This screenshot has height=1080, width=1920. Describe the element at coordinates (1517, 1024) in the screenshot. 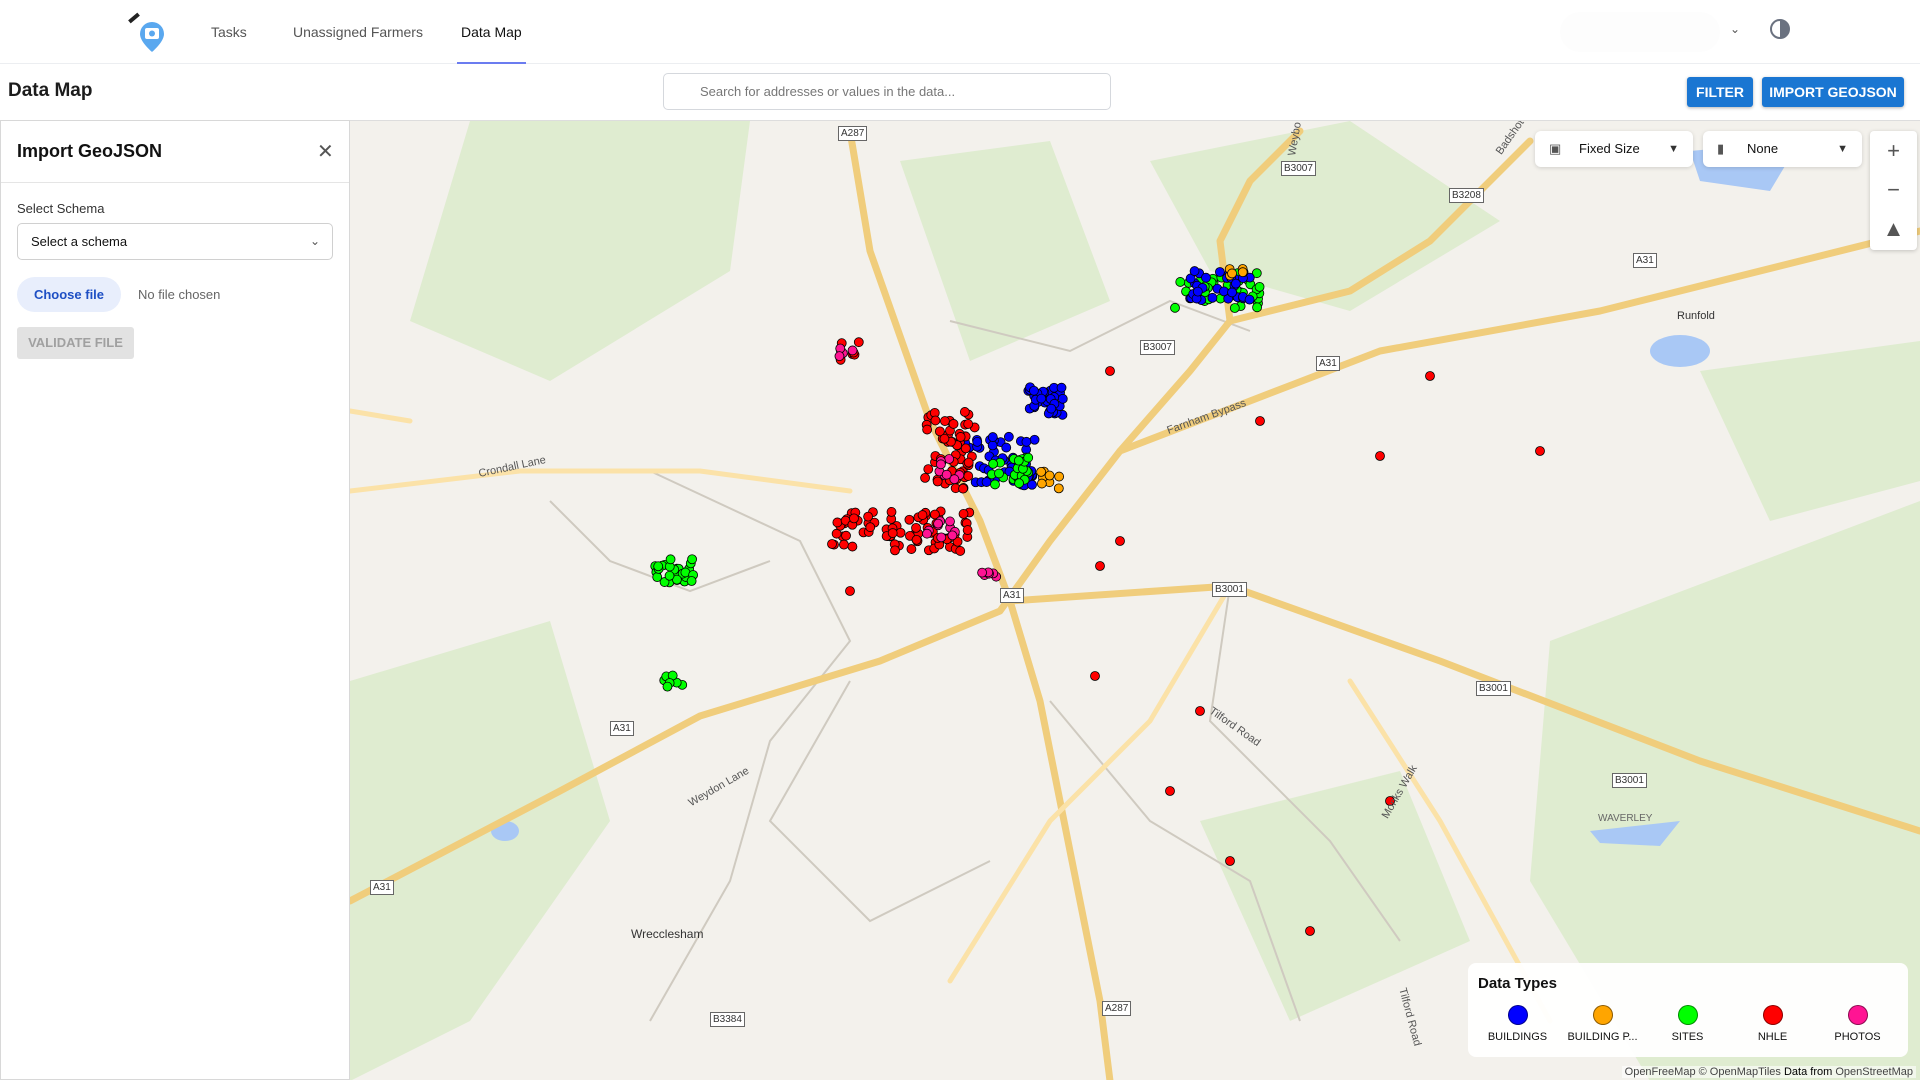

I see `legend-item-buildings: BUILDINGS` at that location.